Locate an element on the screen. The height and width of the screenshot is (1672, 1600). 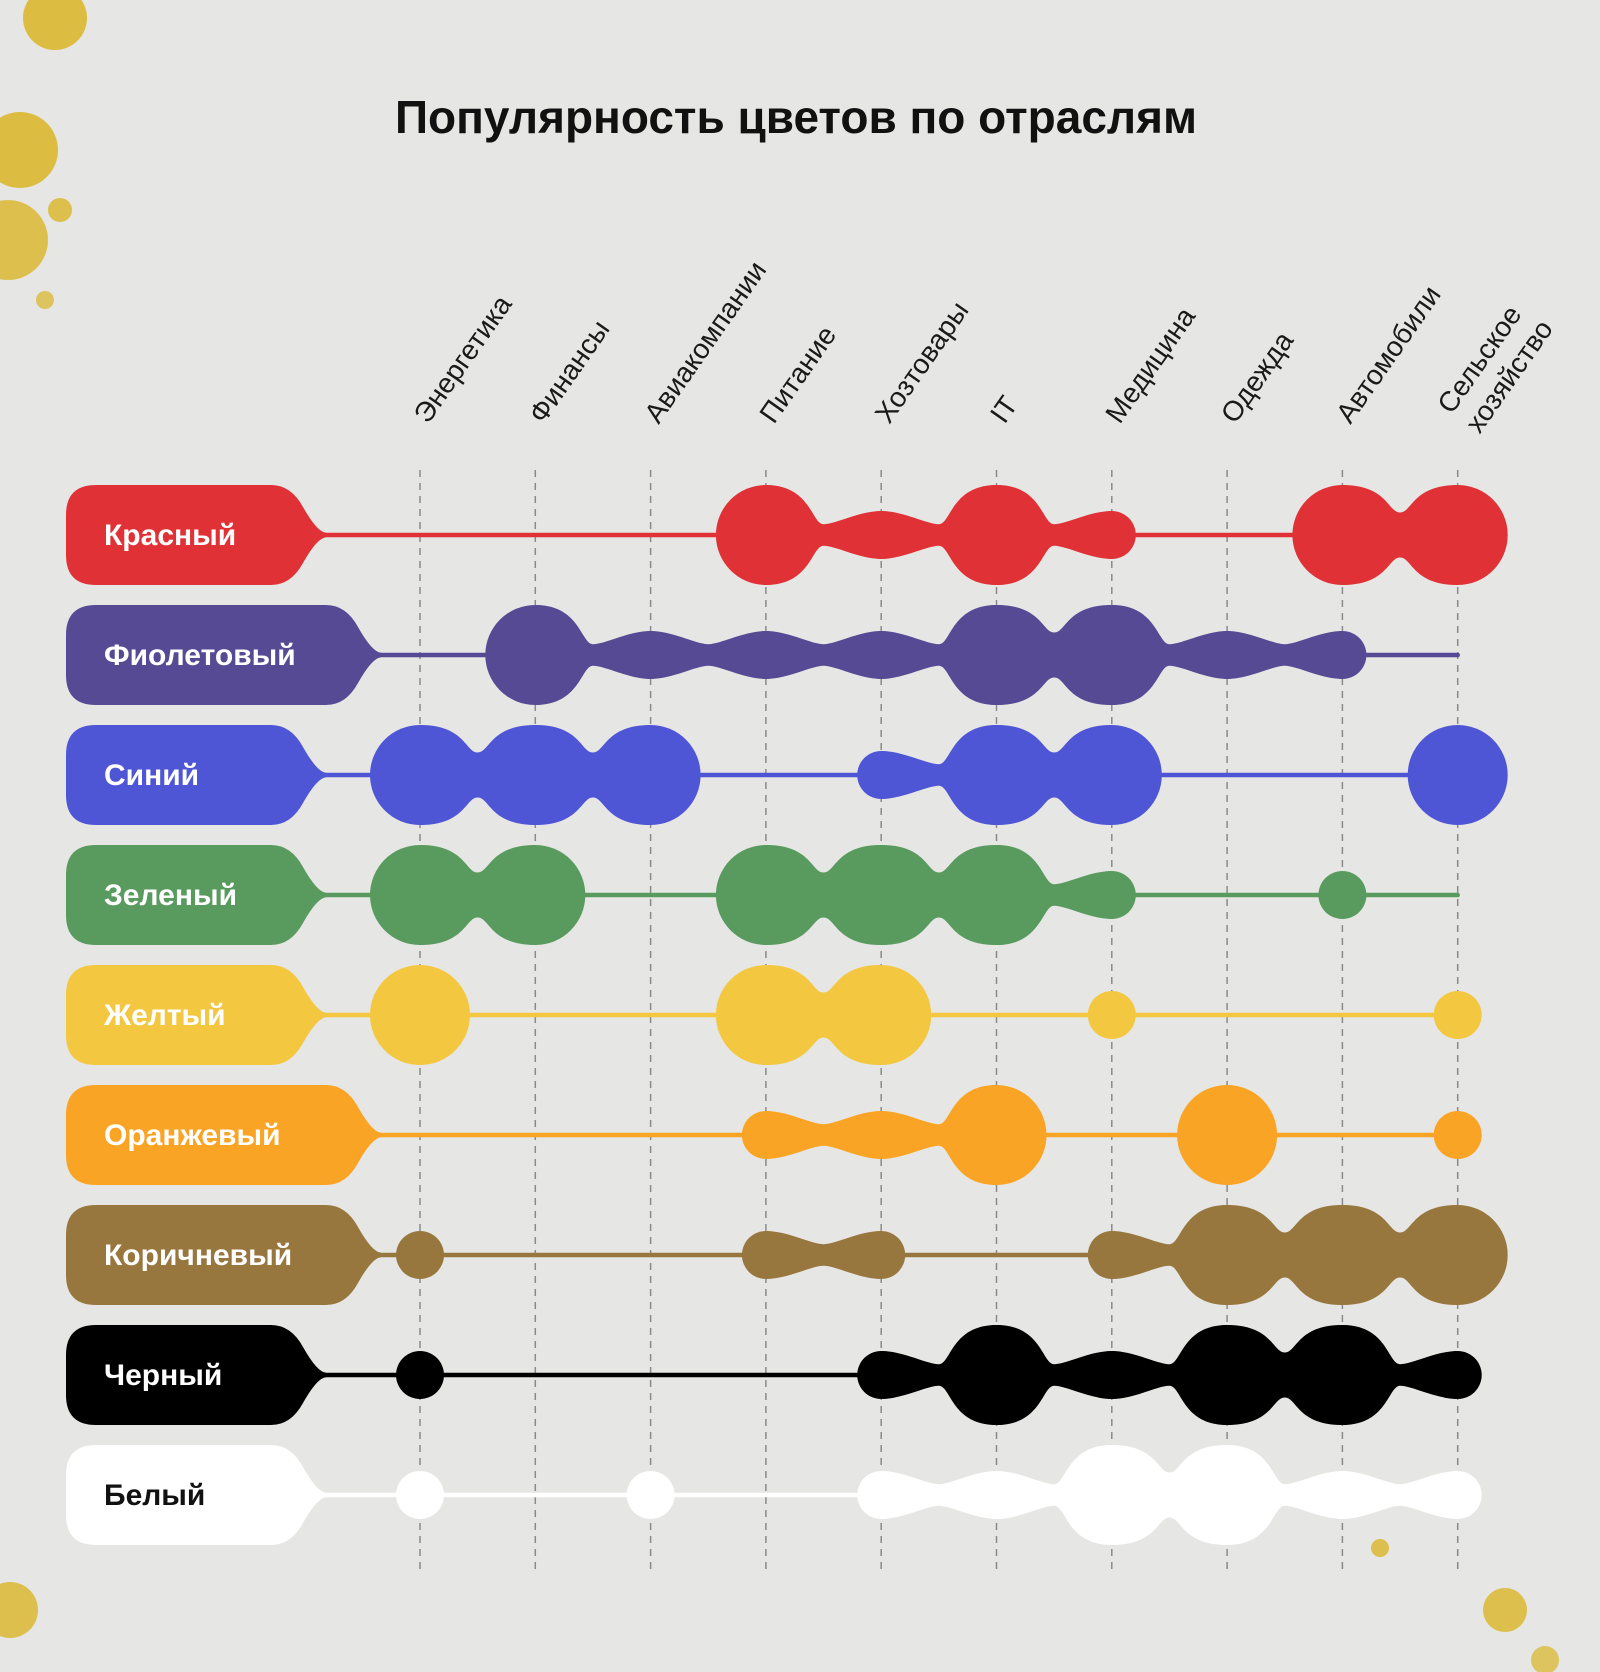
row-label: Красный is located at coordinates (170, 535).